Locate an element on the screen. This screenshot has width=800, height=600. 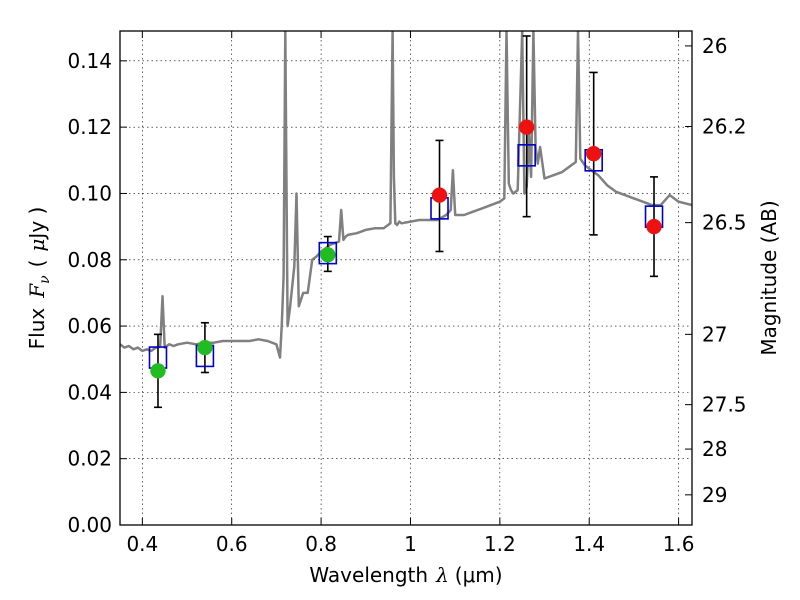
y-tick-label: 0.04 is located at coordinates (89, 392).